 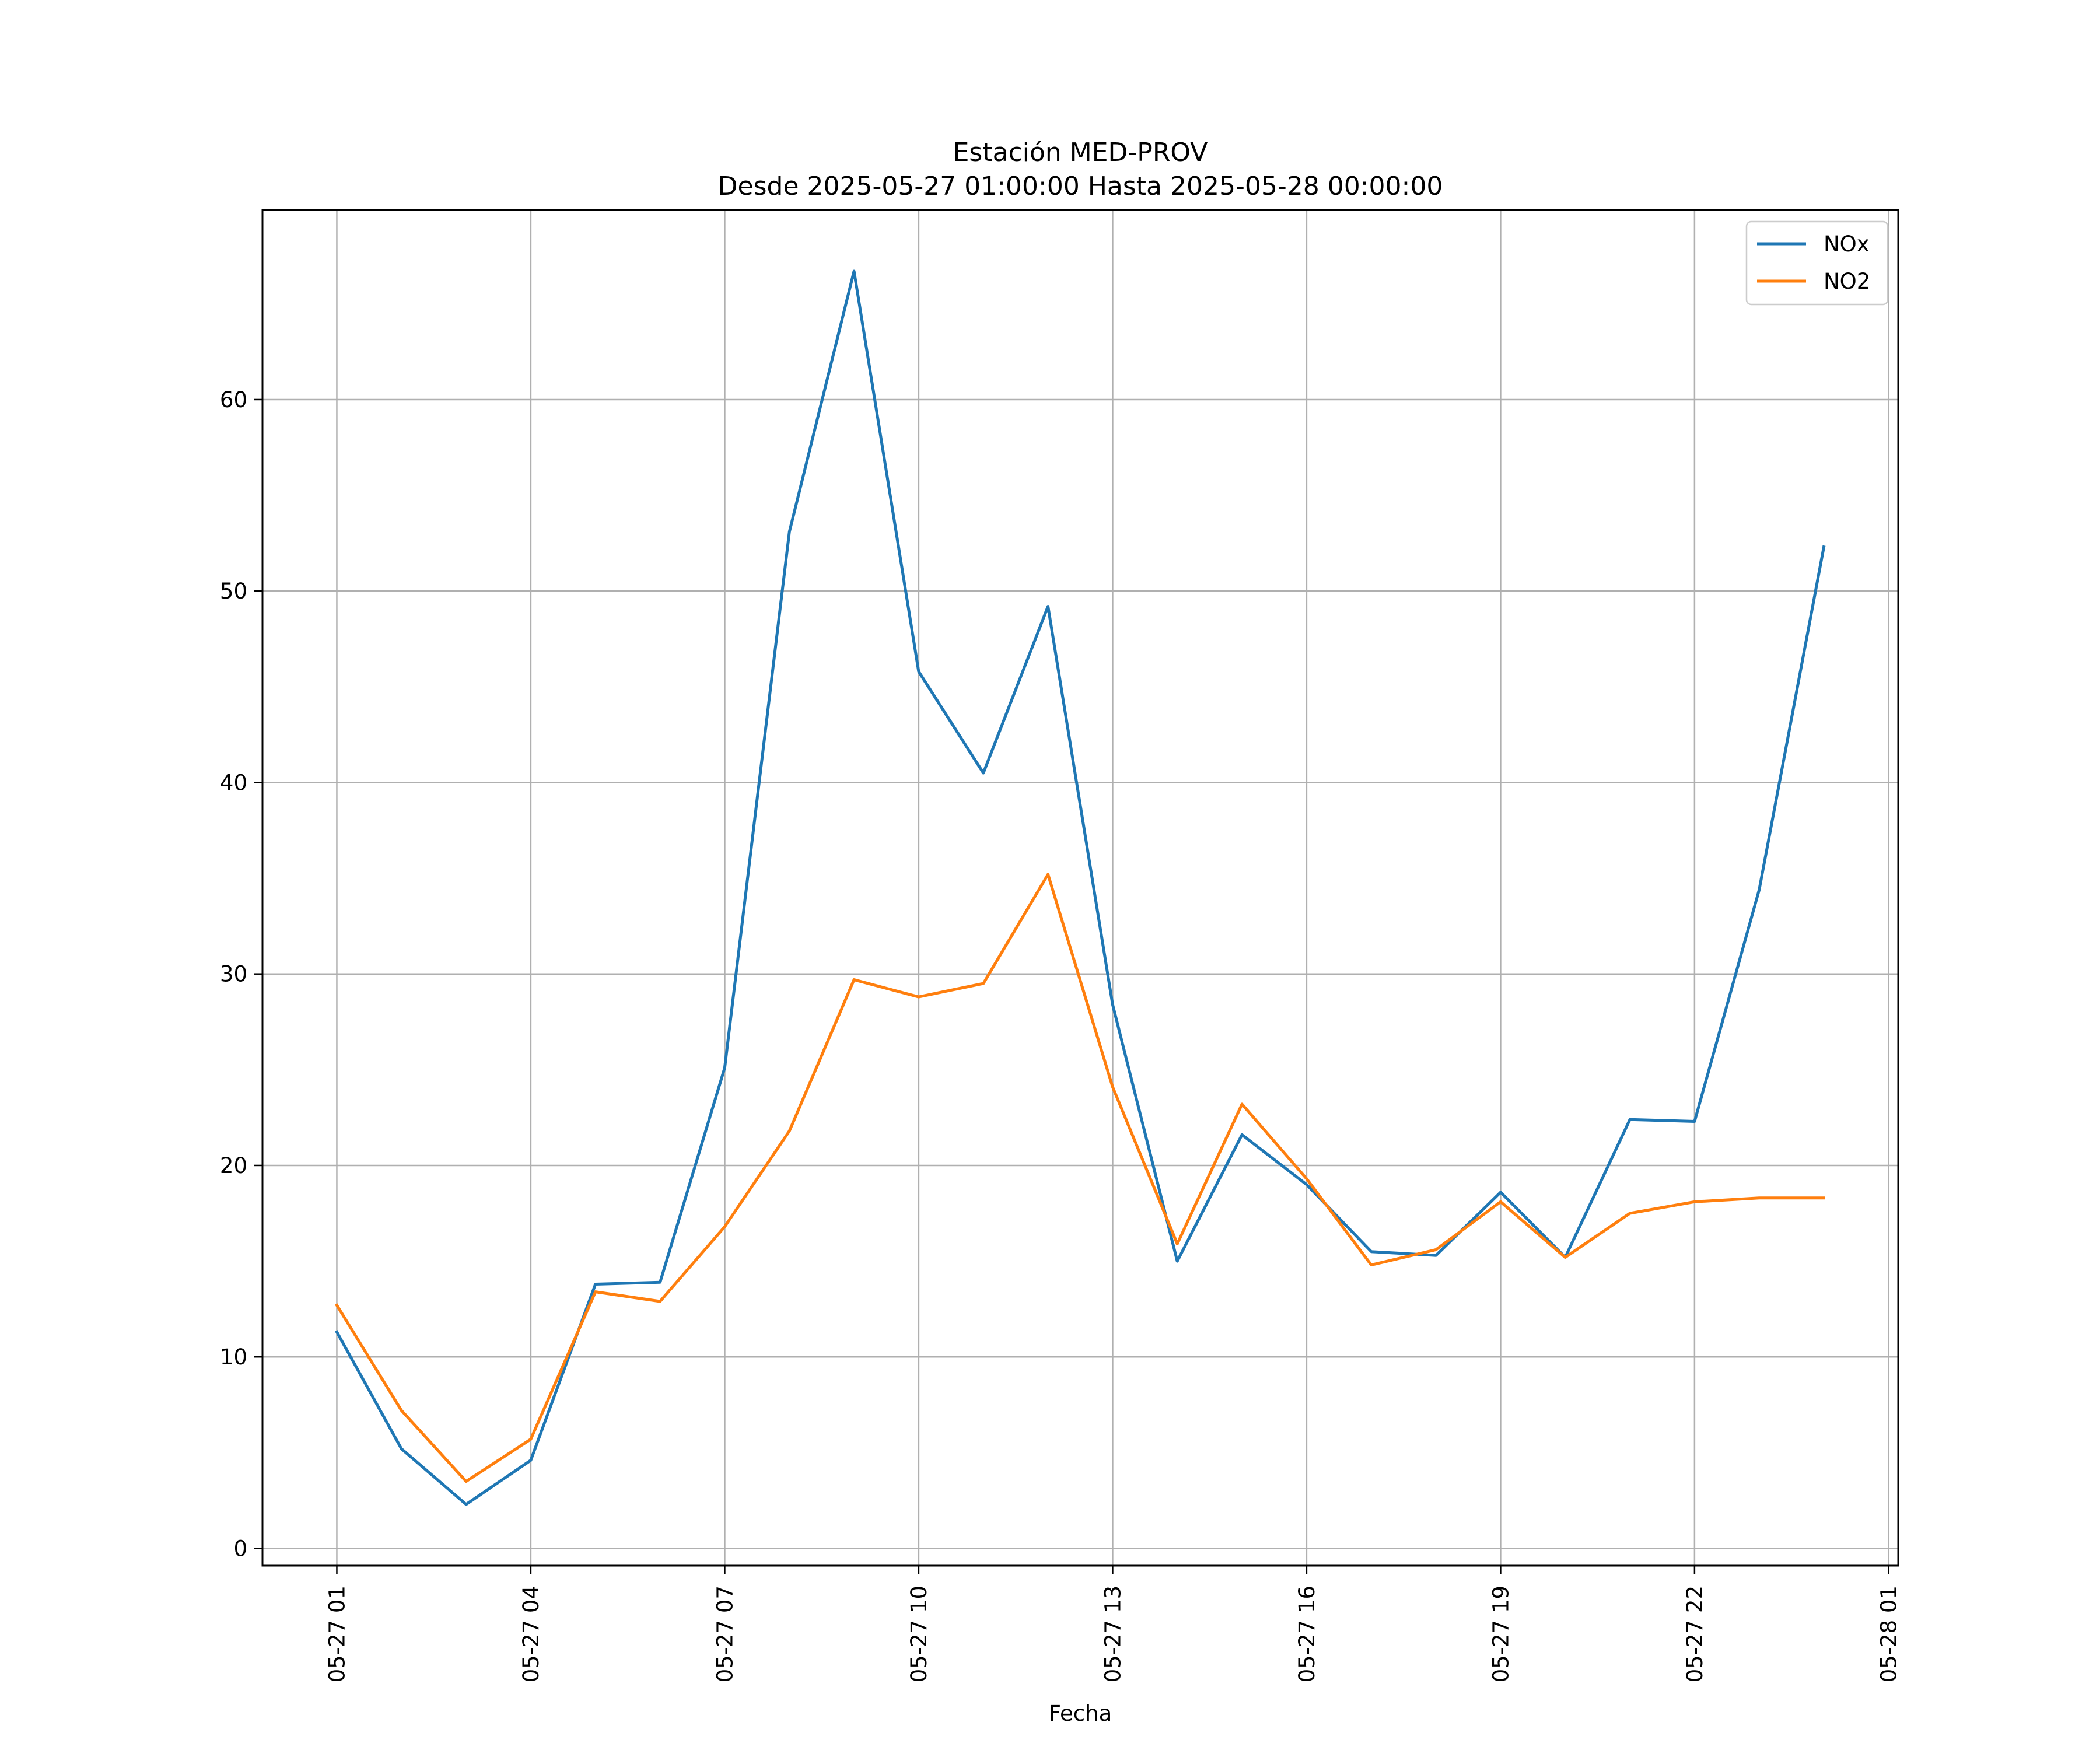 What do you see at coordinates (1847, 244) in the screenshot?
I see `legend-label-nox: NOx` at bounding box center [1847, 244].